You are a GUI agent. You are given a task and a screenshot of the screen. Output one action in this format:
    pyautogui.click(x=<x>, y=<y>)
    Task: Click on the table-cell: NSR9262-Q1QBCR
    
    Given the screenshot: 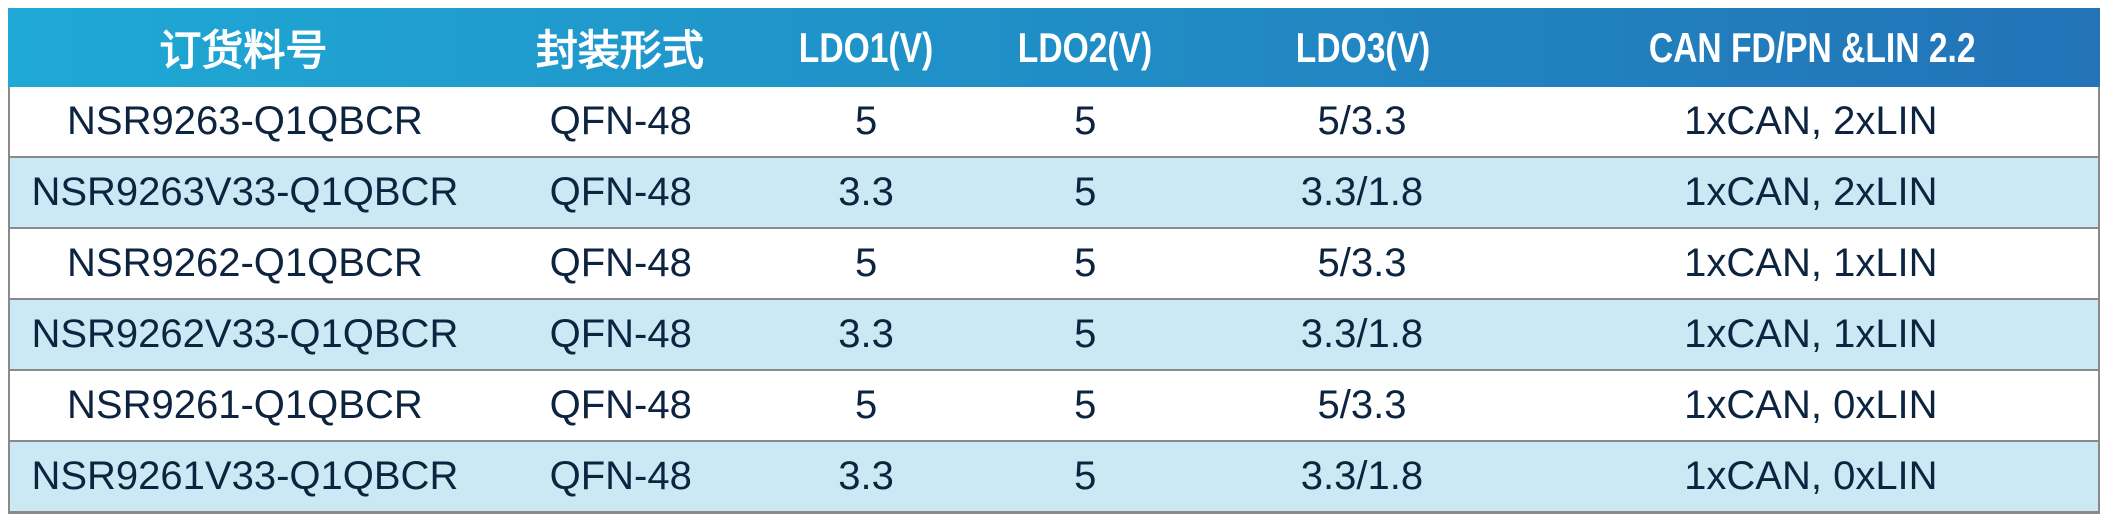 What is the action you would take?
    pyautogui.click(x=245, y=263)
    